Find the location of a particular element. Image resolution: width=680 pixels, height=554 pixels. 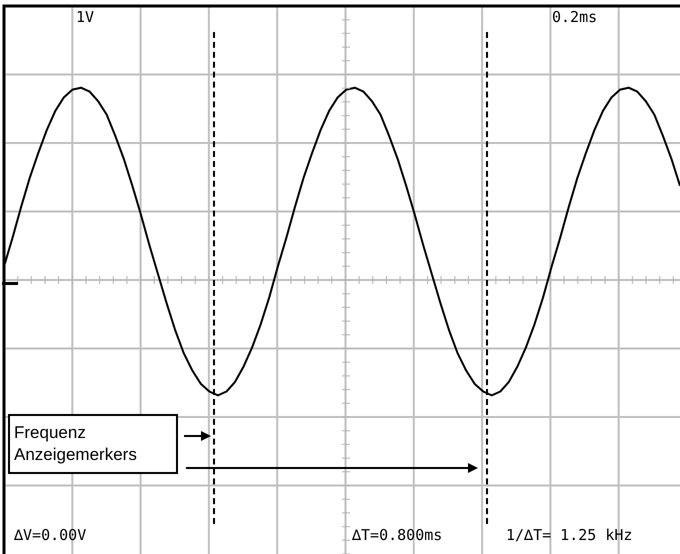

text: 0.2ms is located at coordinates (575, 17).